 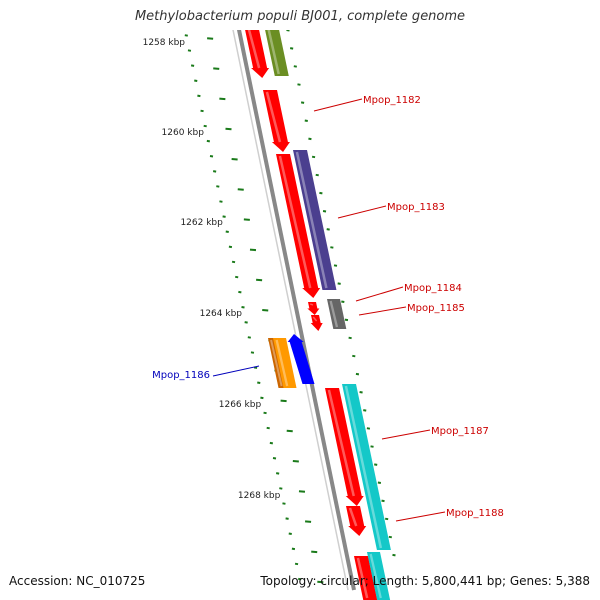 I want to click on gene-arrow-1182-shine, so click(x=273, y=117).